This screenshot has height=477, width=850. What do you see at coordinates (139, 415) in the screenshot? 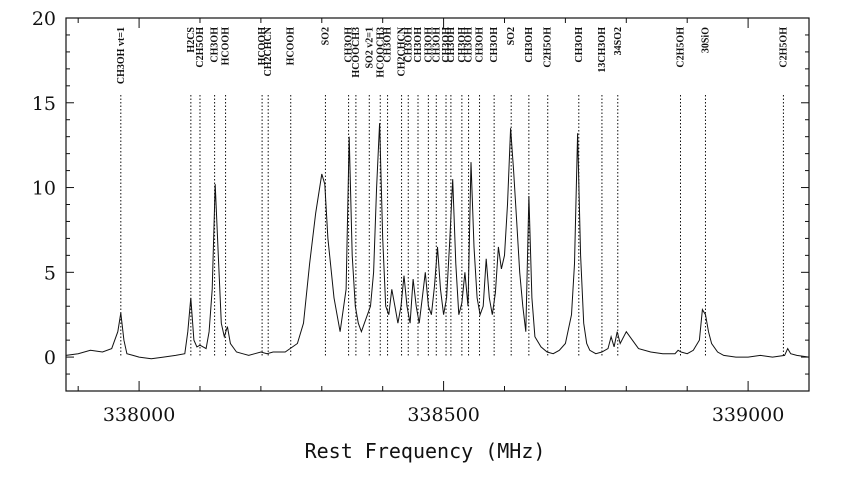
I see `x-tick-label: 338000` at bounding box center [139, 415].